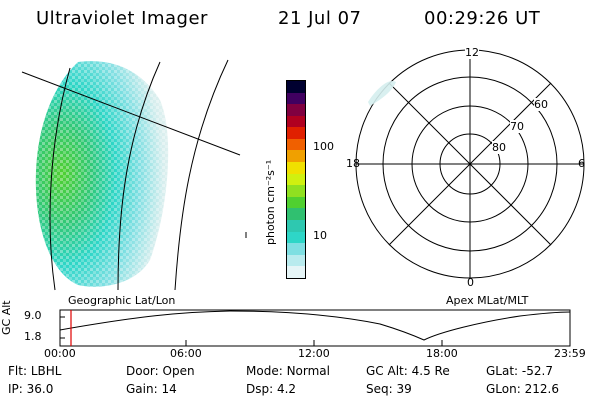 The width and height of the screenshot is (600, 400). What do you see at coordinates (581, 163) in the screenshot?
I see `mlt-label-6: 6` at bounding box center [581, 163].